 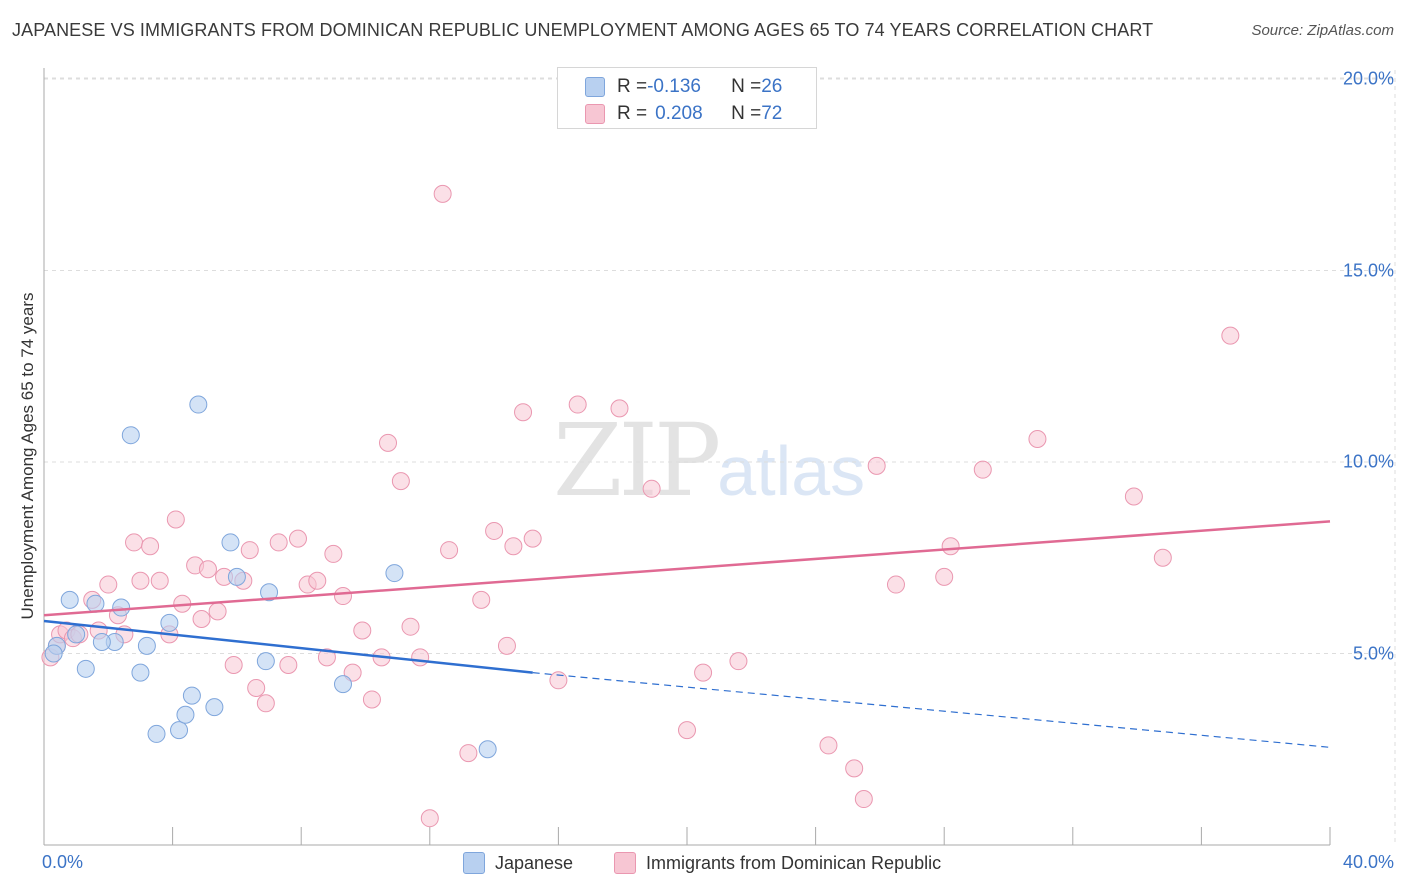 What do you see at coordinates (63, 862) in the screenshot?
I see `x-tick-label-min: 0.0%` at bounding box center [63, 862].